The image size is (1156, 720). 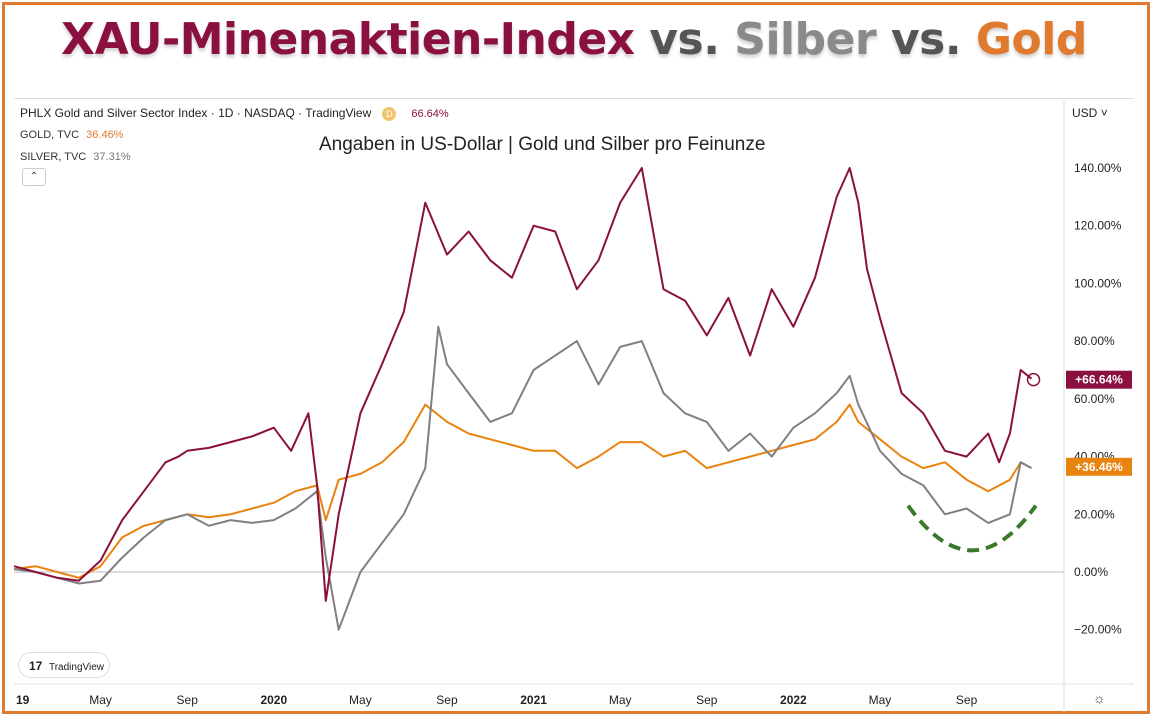 What do you see at coordinates (36, 666) in the screenshot?
I see `tradingview-mark-icon: 17` at bounding box center [36, 666].